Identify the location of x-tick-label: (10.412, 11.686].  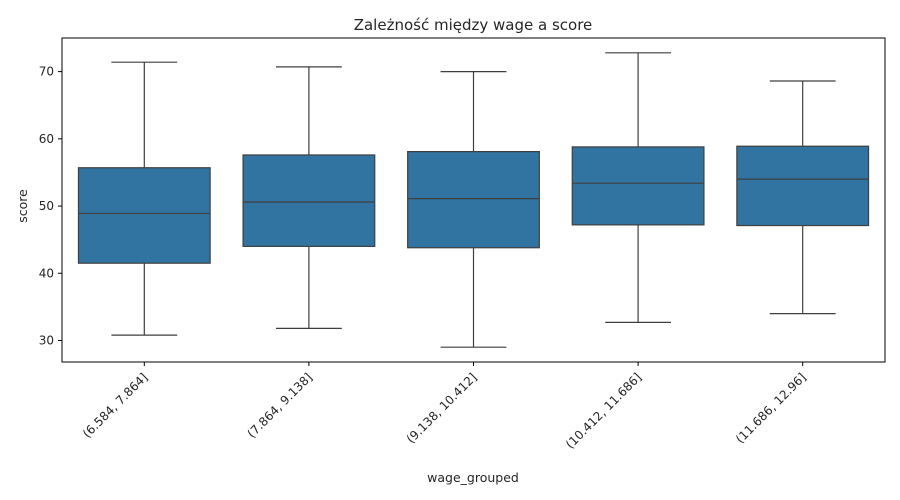
(603, 410).